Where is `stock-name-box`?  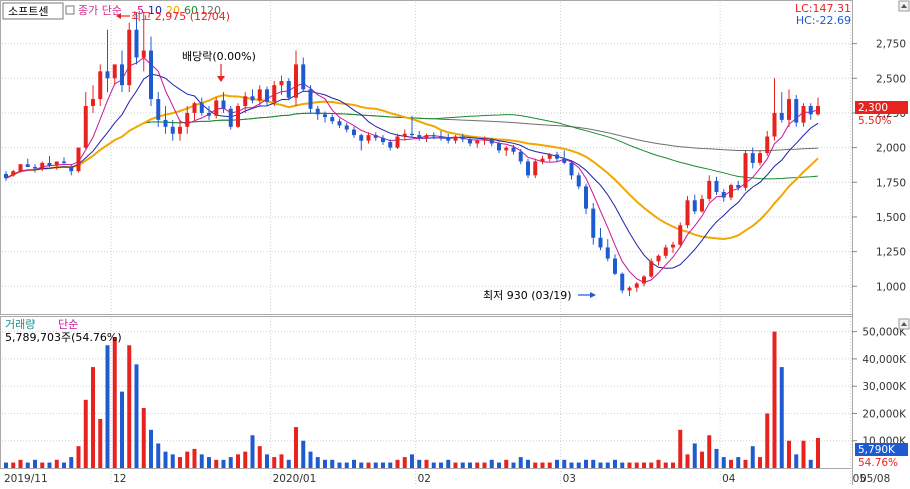
stock-name-box is located at coordinates (33, 11).